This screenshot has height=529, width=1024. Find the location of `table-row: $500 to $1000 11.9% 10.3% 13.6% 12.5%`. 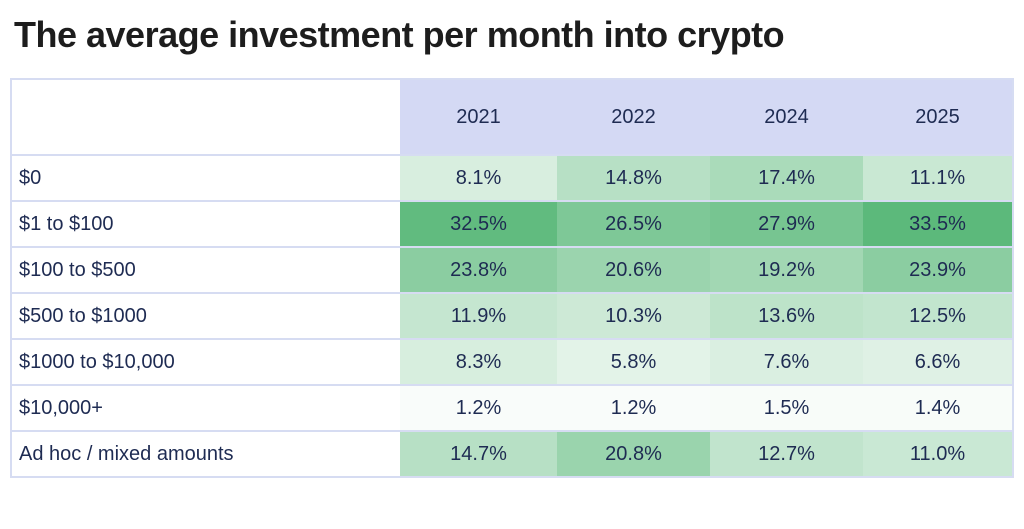

table-row: $500 to $1000 11.9% 10.3% 13.6% 12.5% is located at coordinates (512, 315).